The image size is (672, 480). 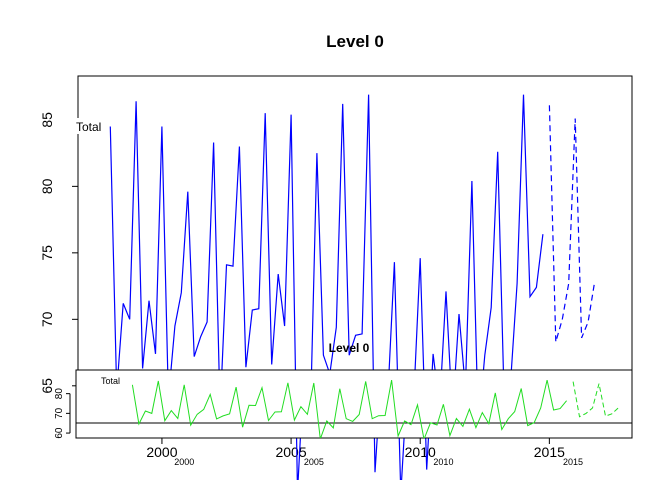 I want to click on inset-x-tick-label: 2010, so click(x=443, y=462).